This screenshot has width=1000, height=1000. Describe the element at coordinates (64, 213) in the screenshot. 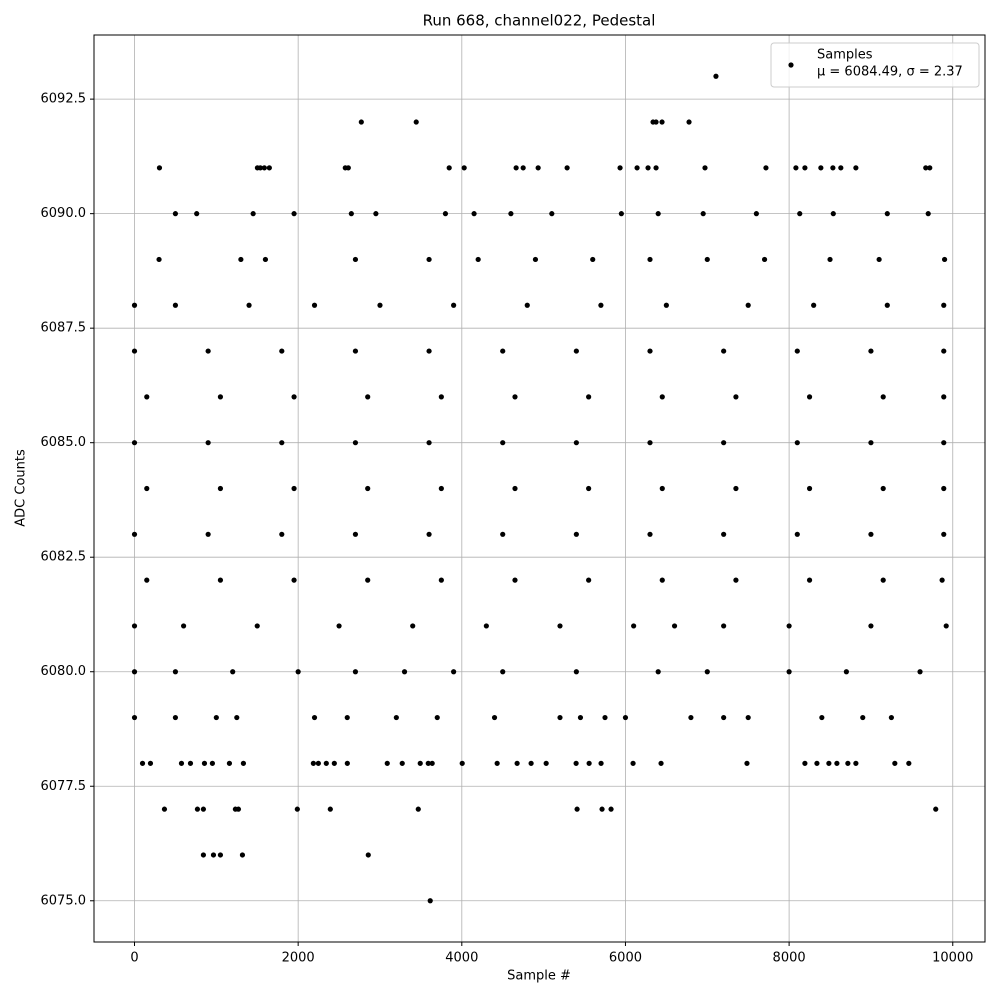

I see `y-tick-label: 6090.0` at that location.